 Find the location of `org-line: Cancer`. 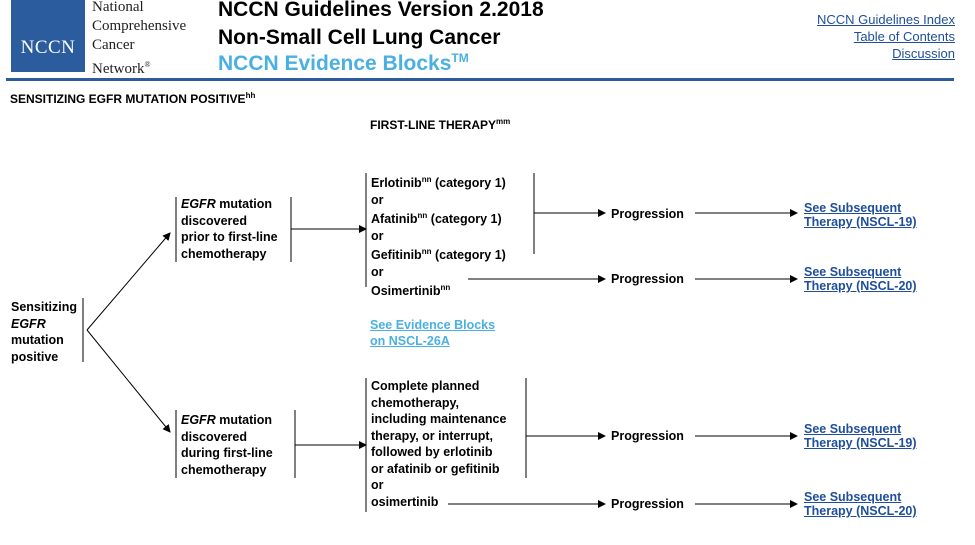

org-line: Cancer is located at coordinates (113, 45).